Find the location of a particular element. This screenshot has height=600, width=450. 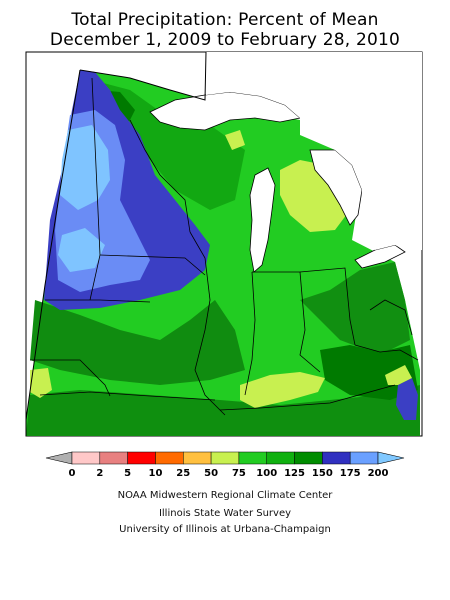

region-darkest-green-a is located at coordinates (369, 372).